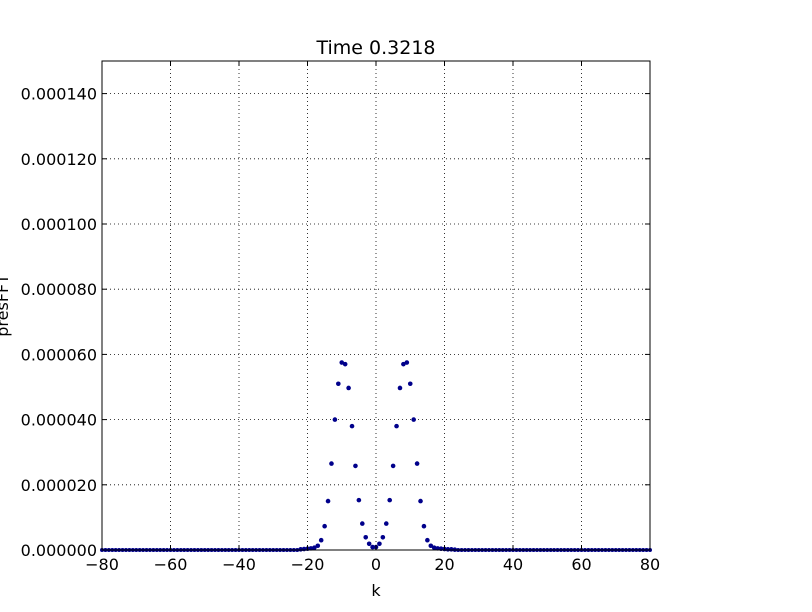 The image size is (812, 612). I want to click on x-tick-label: 80, so click(650, 564).